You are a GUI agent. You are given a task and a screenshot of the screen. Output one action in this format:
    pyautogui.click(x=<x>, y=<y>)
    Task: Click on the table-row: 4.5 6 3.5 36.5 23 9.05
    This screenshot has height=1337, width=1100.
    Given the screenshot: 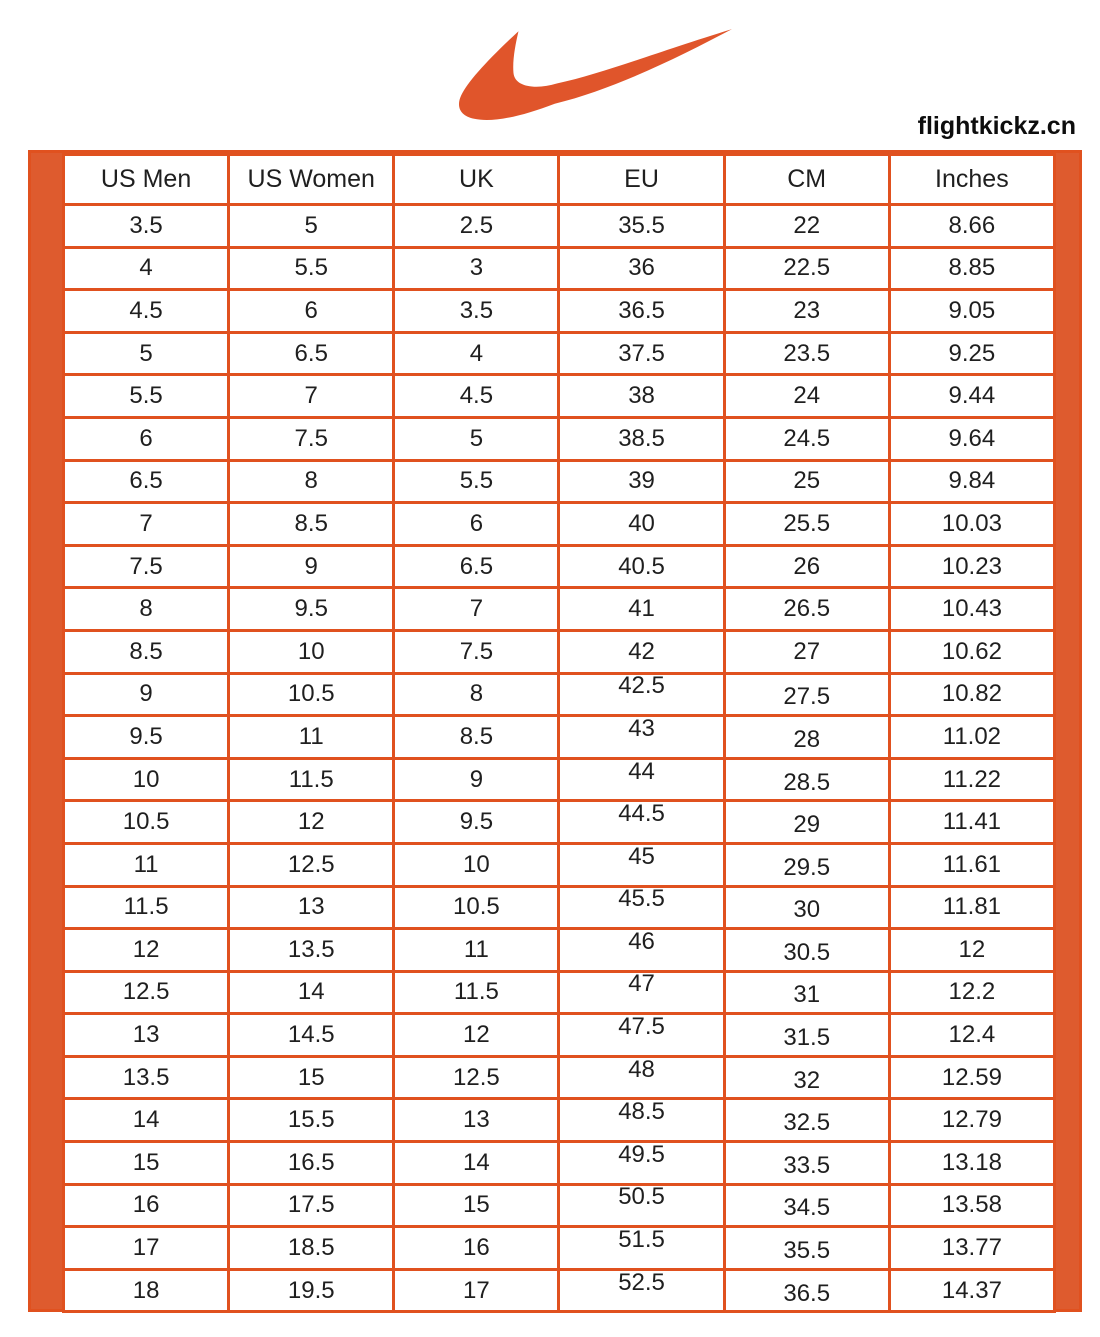 What is the action you would take?
    pyautogui.click(x=559, y=311)
    